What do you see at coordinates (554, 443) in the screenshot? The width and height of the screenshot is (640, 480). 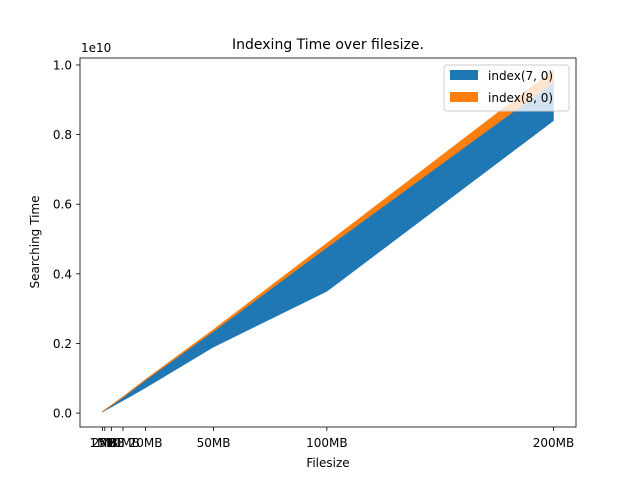 I see `x-tick-label: 200MB` at bounding box center [554, 443].